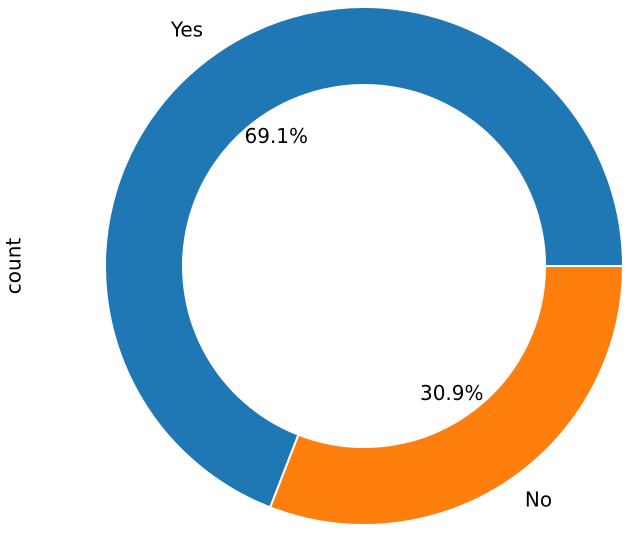  Describe the element at coordinates (452, 393) in the screenshot. I see `percent-label: 30.9%` at that location.